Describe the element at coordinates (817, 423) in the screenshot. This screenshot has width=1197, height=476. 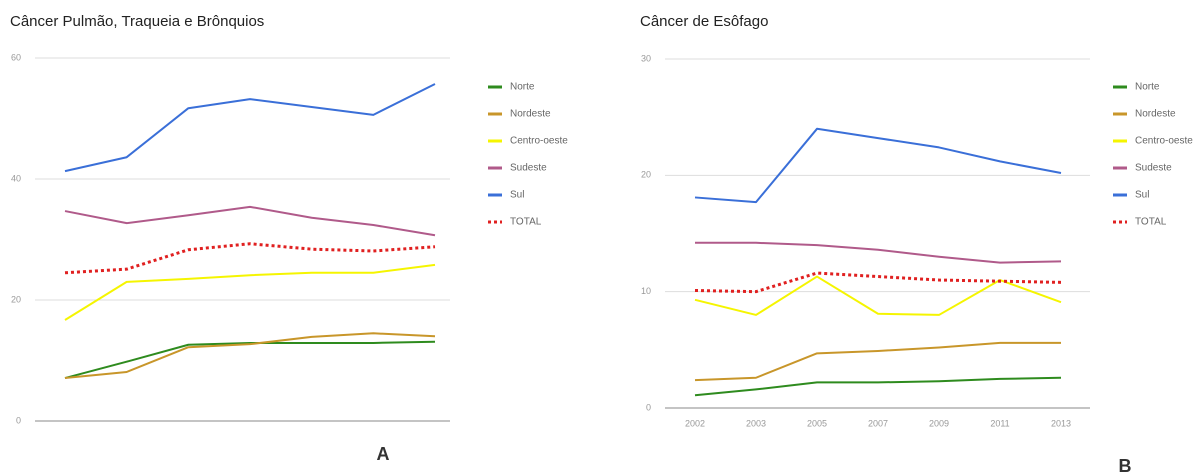
I see `x-tick-label: 2005` at that location.